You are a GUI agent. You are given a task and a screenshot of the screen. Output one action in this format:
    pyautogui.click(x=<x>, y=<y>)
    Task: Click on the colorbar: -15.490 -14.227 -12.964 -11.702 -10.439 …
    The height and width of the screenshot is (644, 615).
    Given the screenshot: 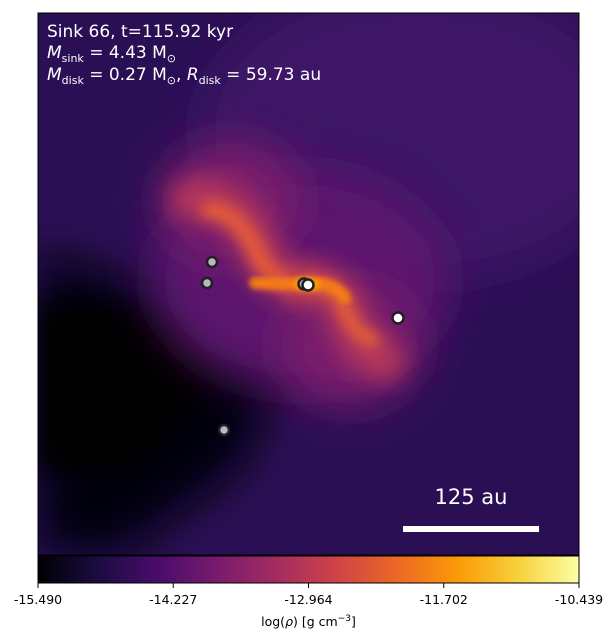 What is the action you would take?
    pyautogui.click(x=308, y=592)
    